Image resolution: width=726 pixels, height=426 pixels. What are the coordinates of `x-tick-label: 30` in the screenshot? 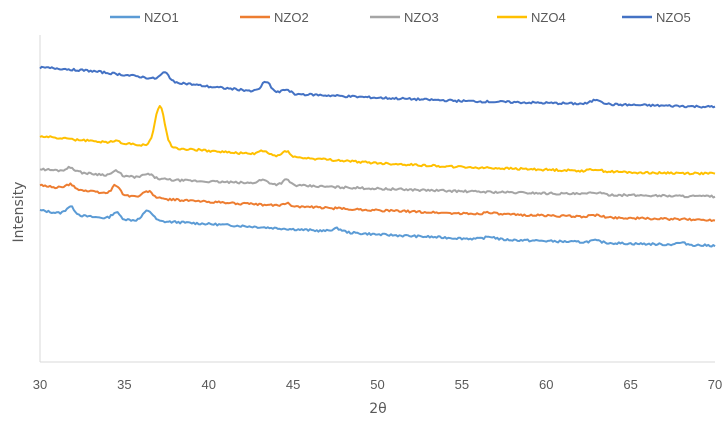 It's located at (40, 384).